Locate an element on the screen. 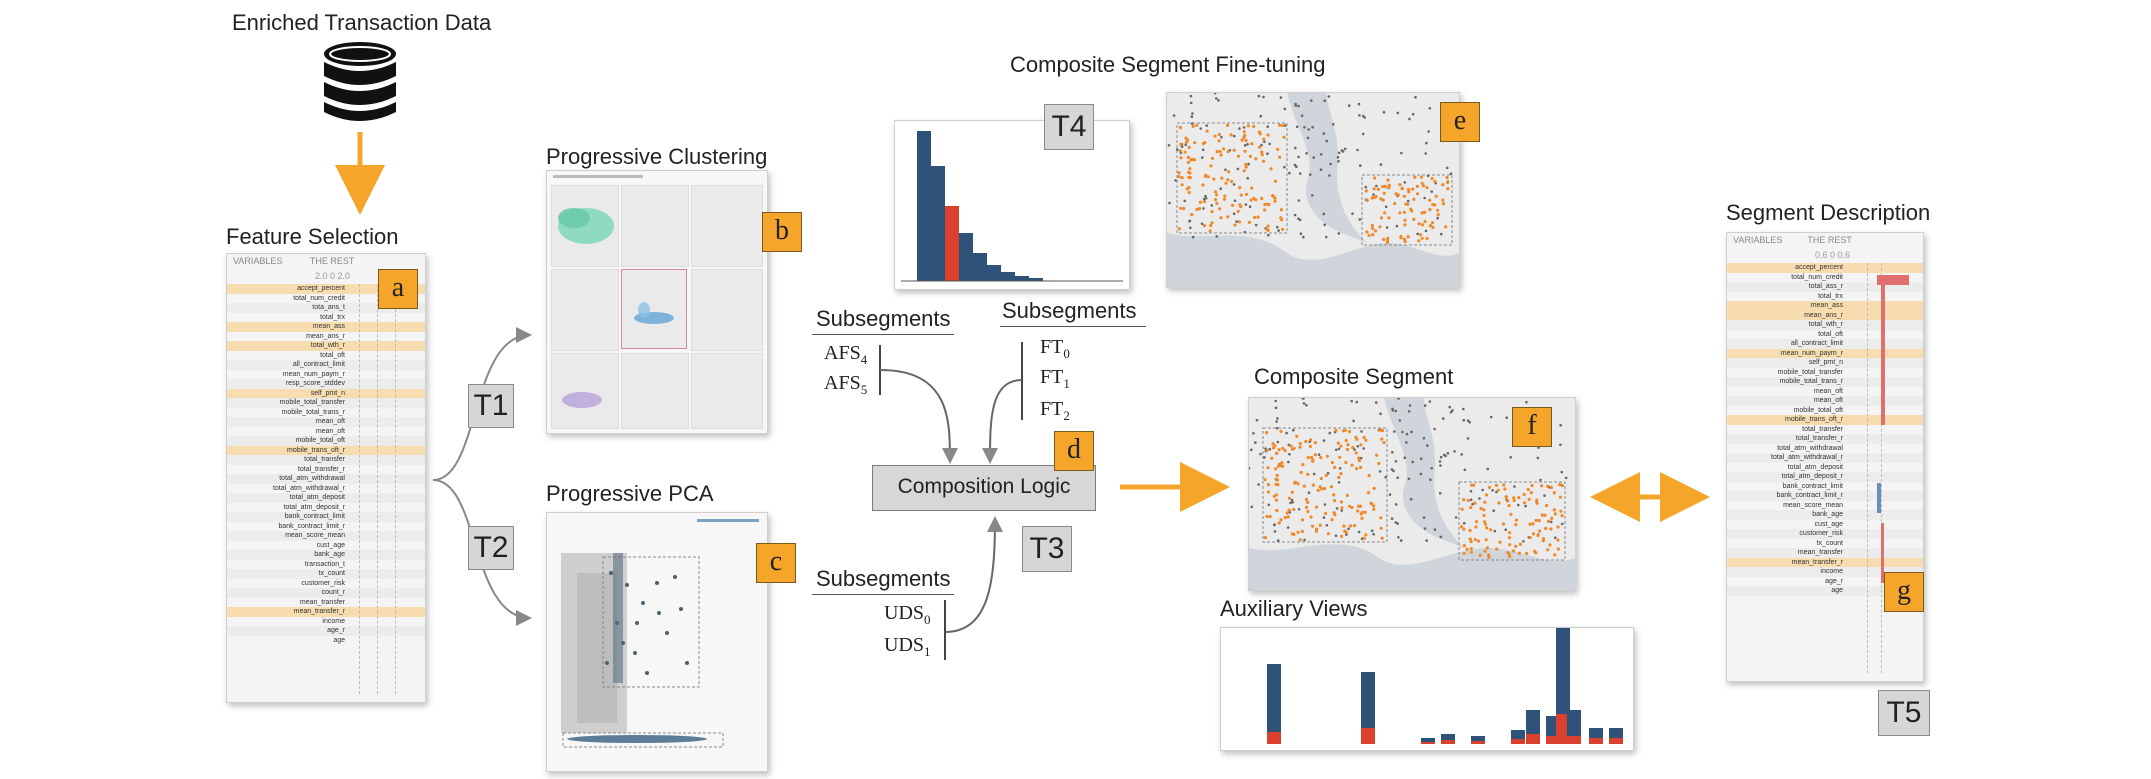 The height and width of the screenshot is (779, 2151). feature-row: transaction_t is located at coordinates (324, 564).